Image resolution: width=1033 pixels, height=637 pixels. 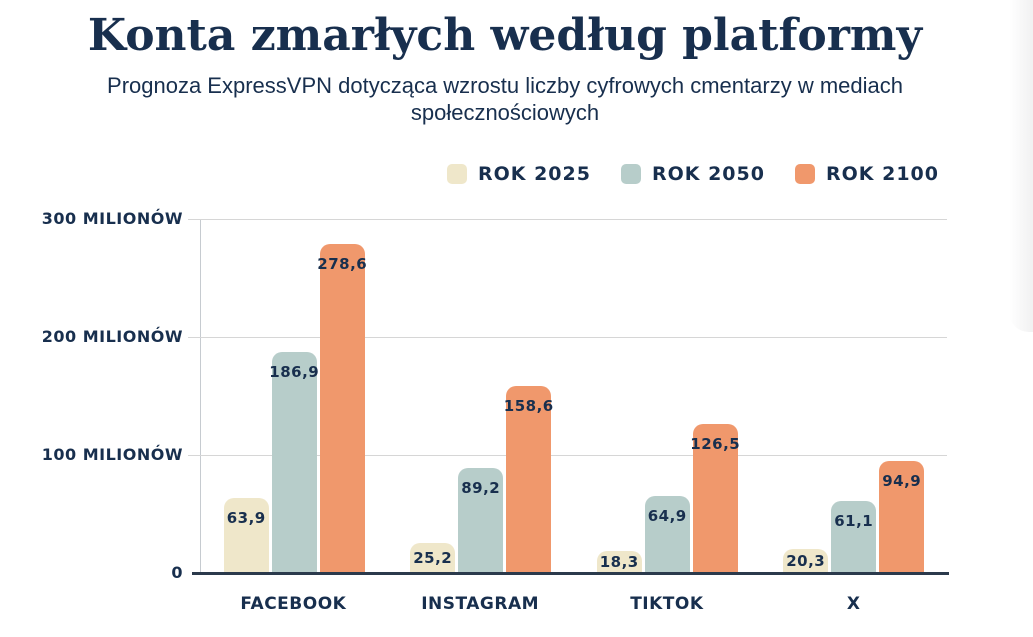 I want to click on bar-value-label: 63,9, so click(x=246, y=517).